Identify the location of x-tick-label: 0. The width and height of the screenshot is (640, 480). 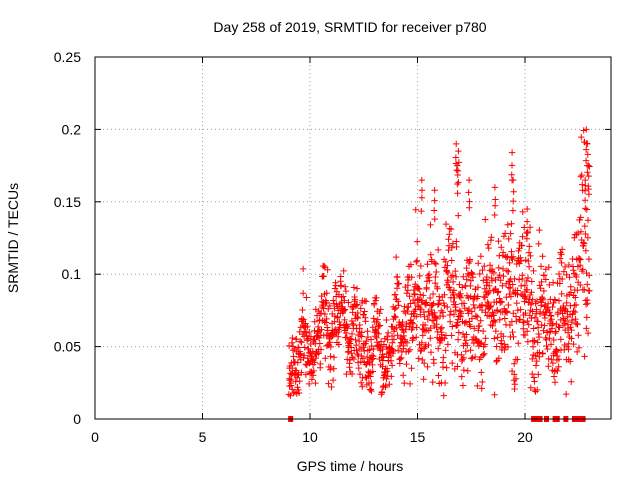
(95, 437).